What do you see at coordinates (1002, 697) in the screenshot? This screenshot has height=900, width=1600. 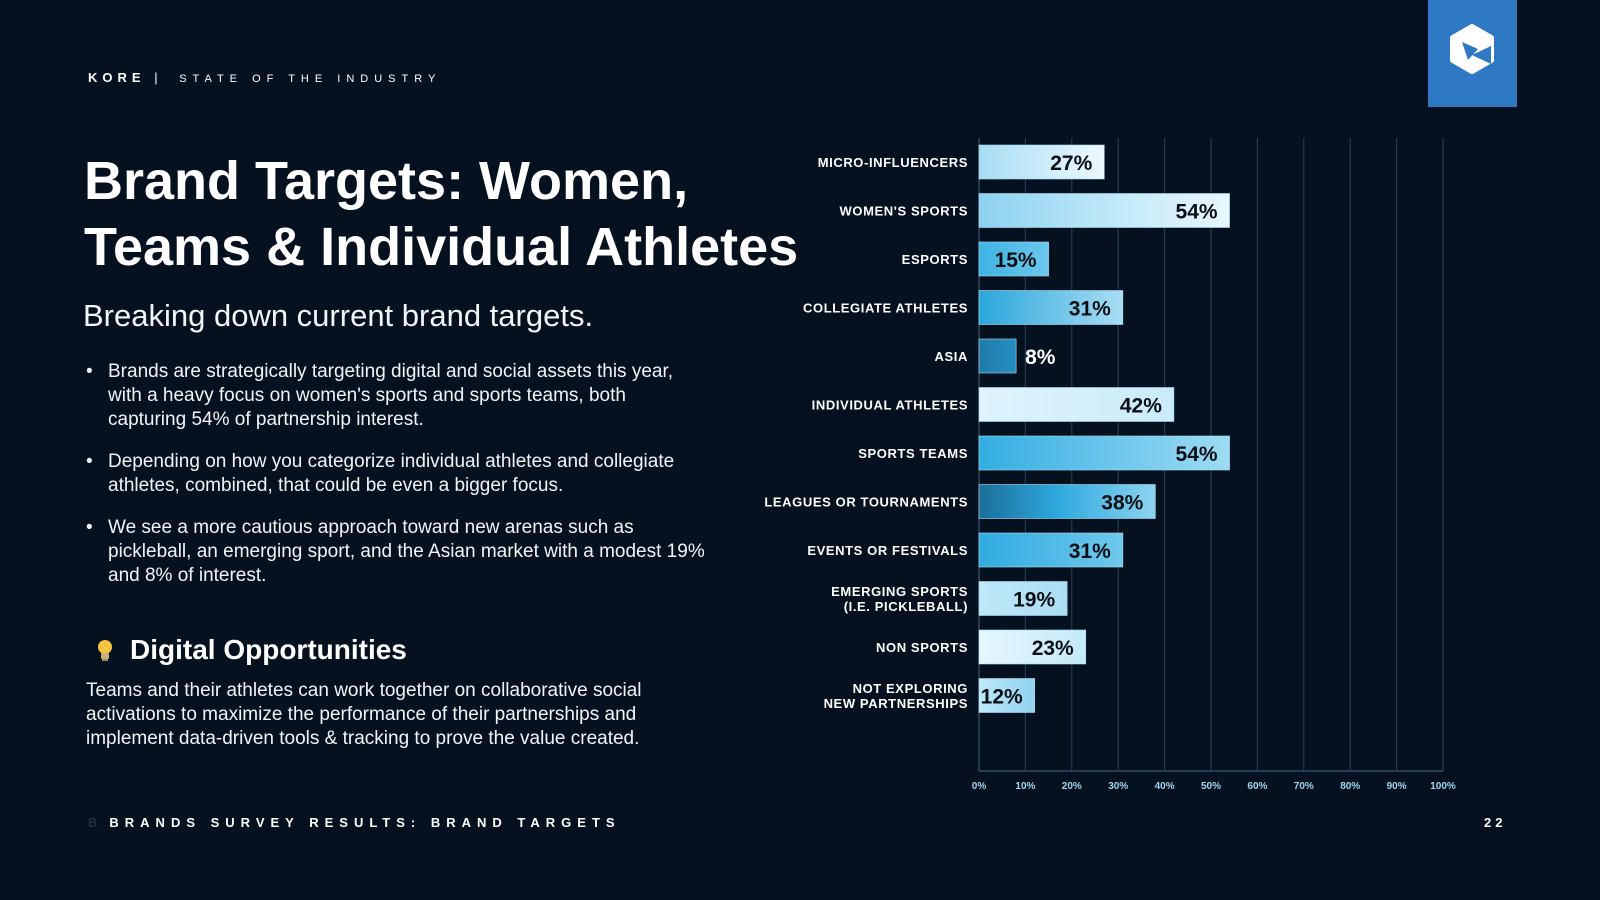 I see `bar-value-label: 12%` at bounding box center [1002, 697].